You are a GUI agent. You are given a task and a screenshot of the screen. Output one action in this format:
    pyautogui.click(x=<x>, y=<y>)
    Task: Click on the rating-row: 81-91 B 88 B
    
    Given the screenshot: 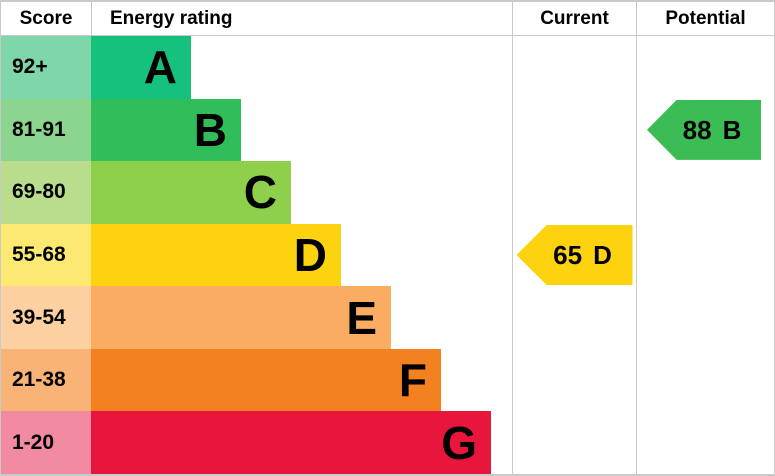 What is the action you would take?
    pyautogui.click(x=387, y=130)
    